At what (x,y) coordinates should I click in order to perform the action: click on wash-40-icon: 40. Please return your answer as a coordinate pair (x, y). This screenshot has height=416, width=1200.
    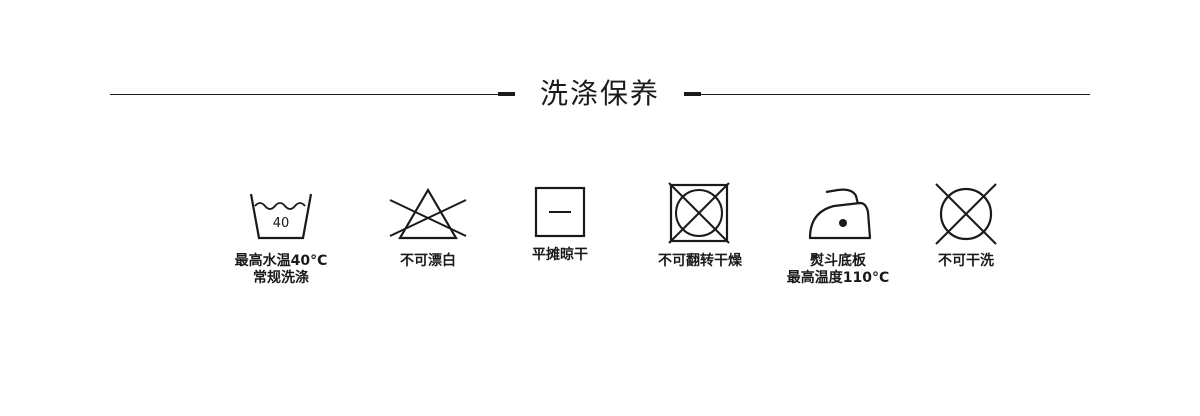
    Looking at the image, I should click on (281, 214).